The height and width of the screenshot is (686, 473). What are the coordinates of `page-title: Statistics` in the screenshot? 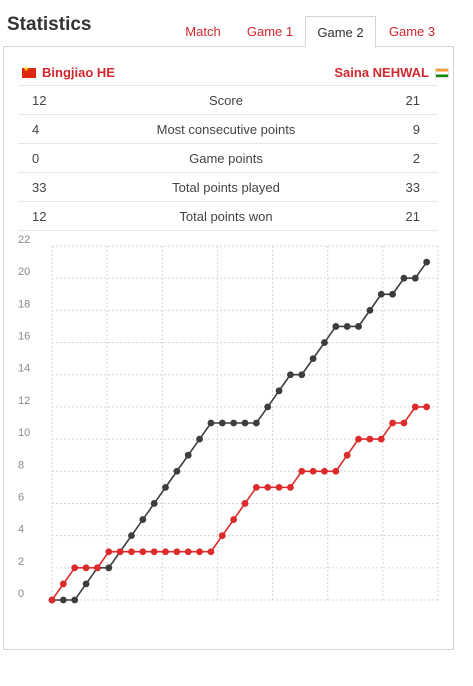 It's located at (49, 24).